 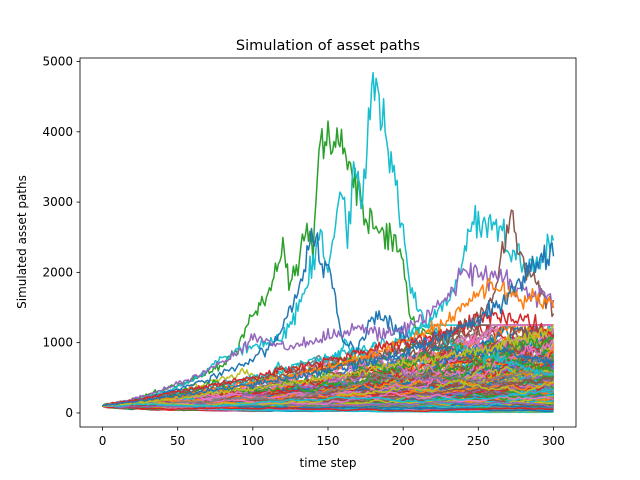 What do you see at coordinates (328, 463) in the screenshot?
I see `x-axis-label: time step` at bounding box center [328, 463].